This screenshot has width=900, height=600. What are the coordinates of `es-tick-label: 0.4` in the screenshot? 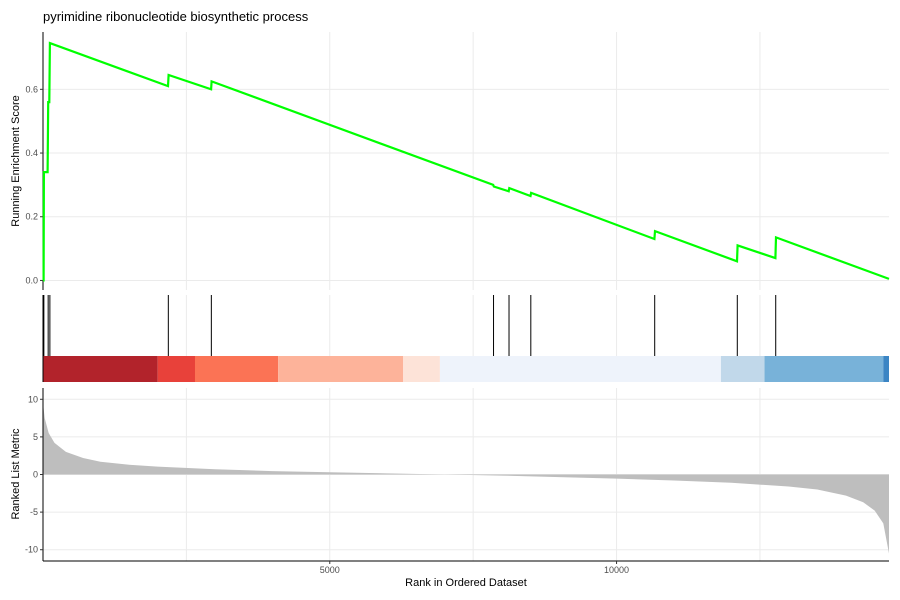 It's located at (31, 153).